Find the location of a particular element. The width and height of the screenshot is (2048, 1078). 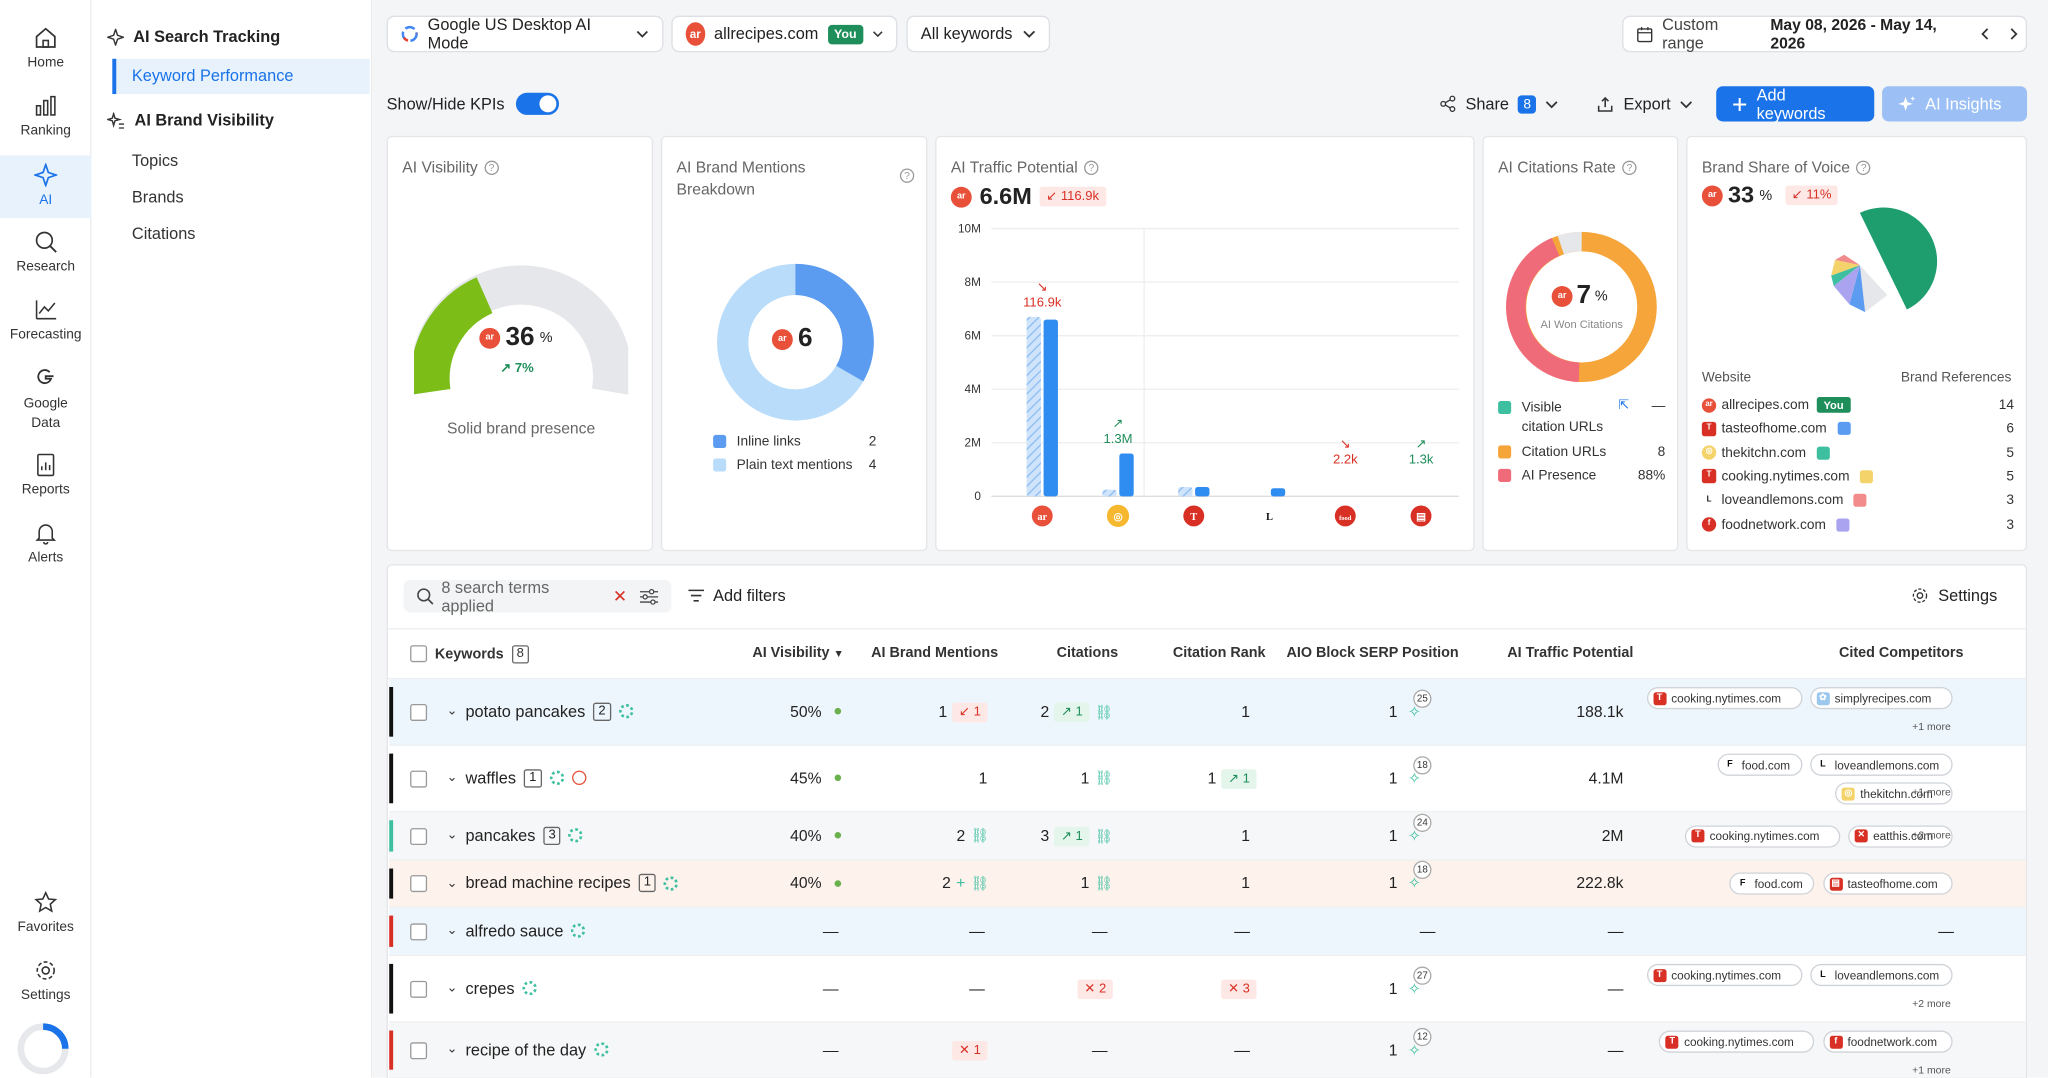

share-button: Share 8 is located at coordinates (1498, 103).